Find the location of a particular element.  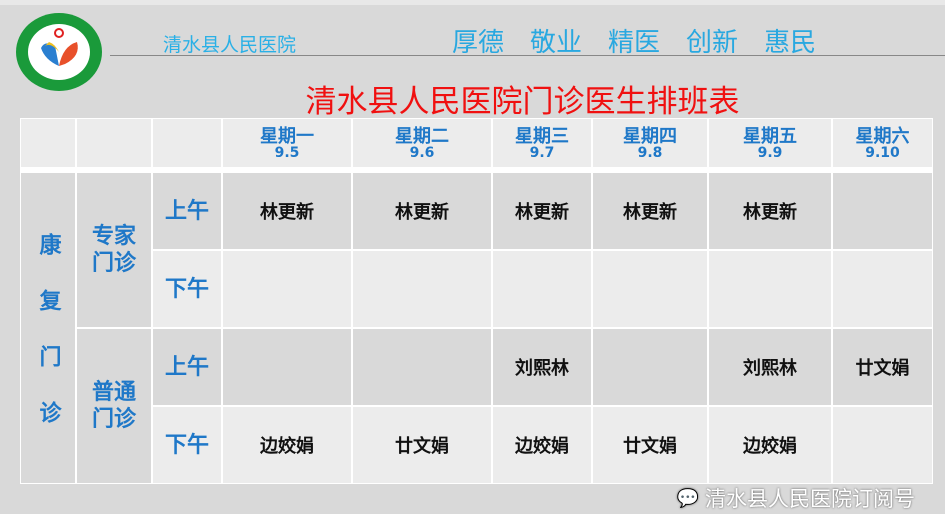

day-header: 星期二 9.6 is located at coordinates (422, 143).